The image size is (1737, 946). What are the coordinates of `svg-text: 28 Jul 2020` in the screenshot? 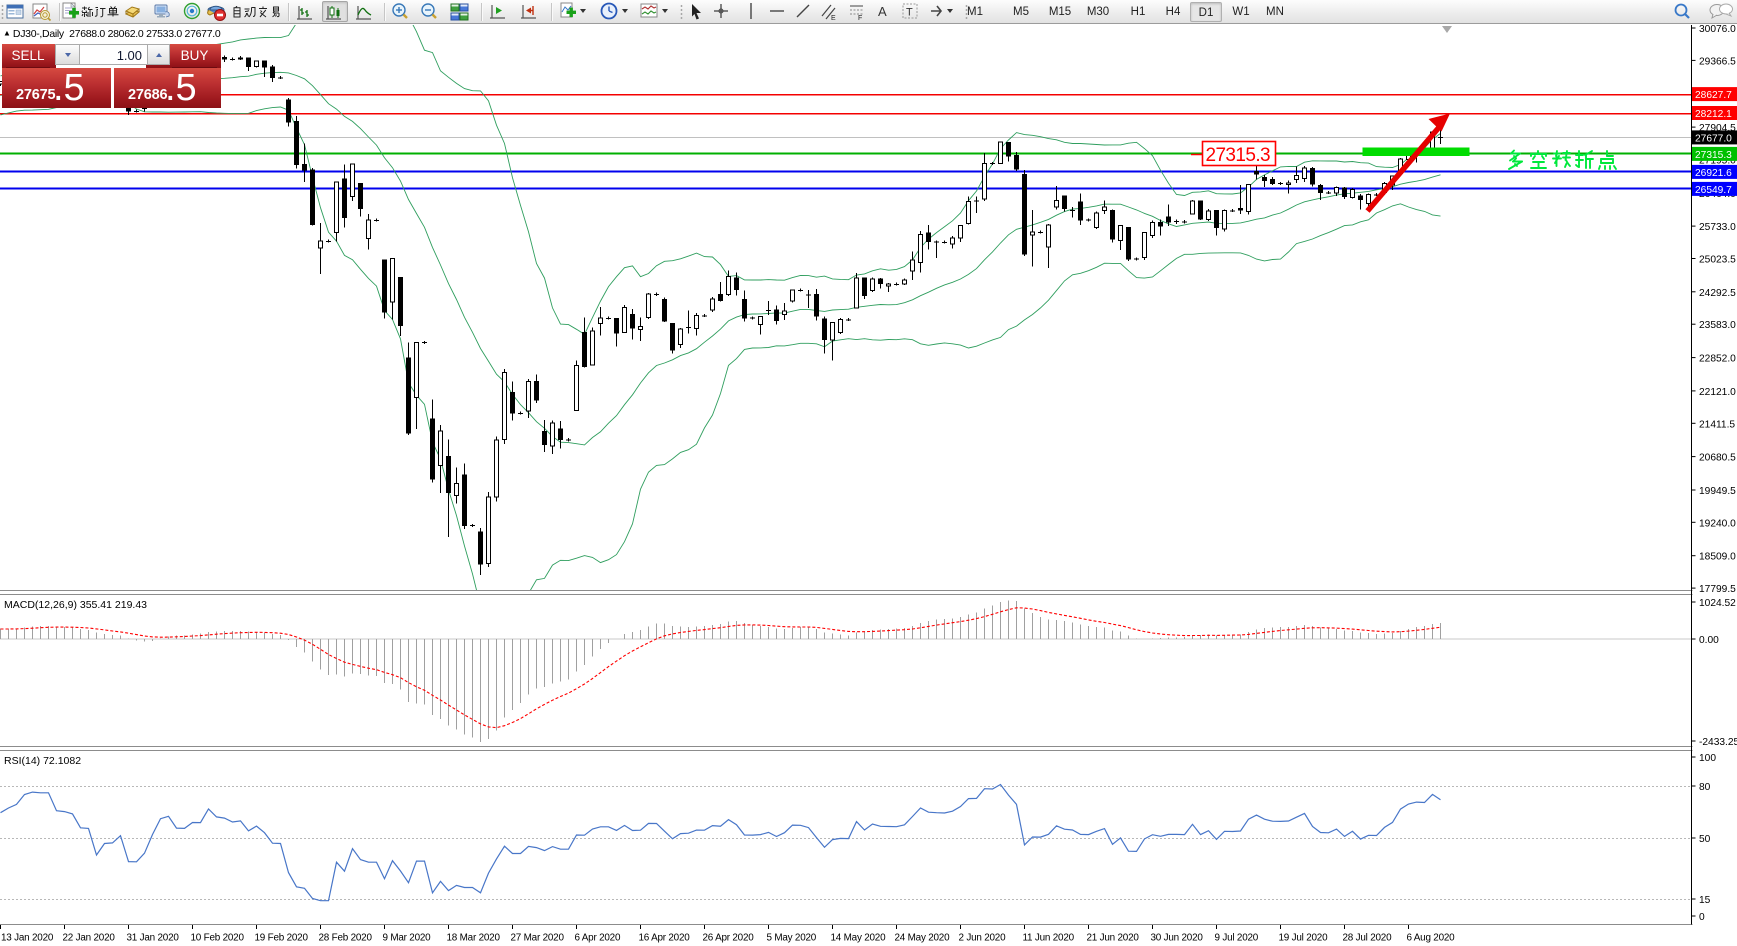 It's located at (1368, 938).